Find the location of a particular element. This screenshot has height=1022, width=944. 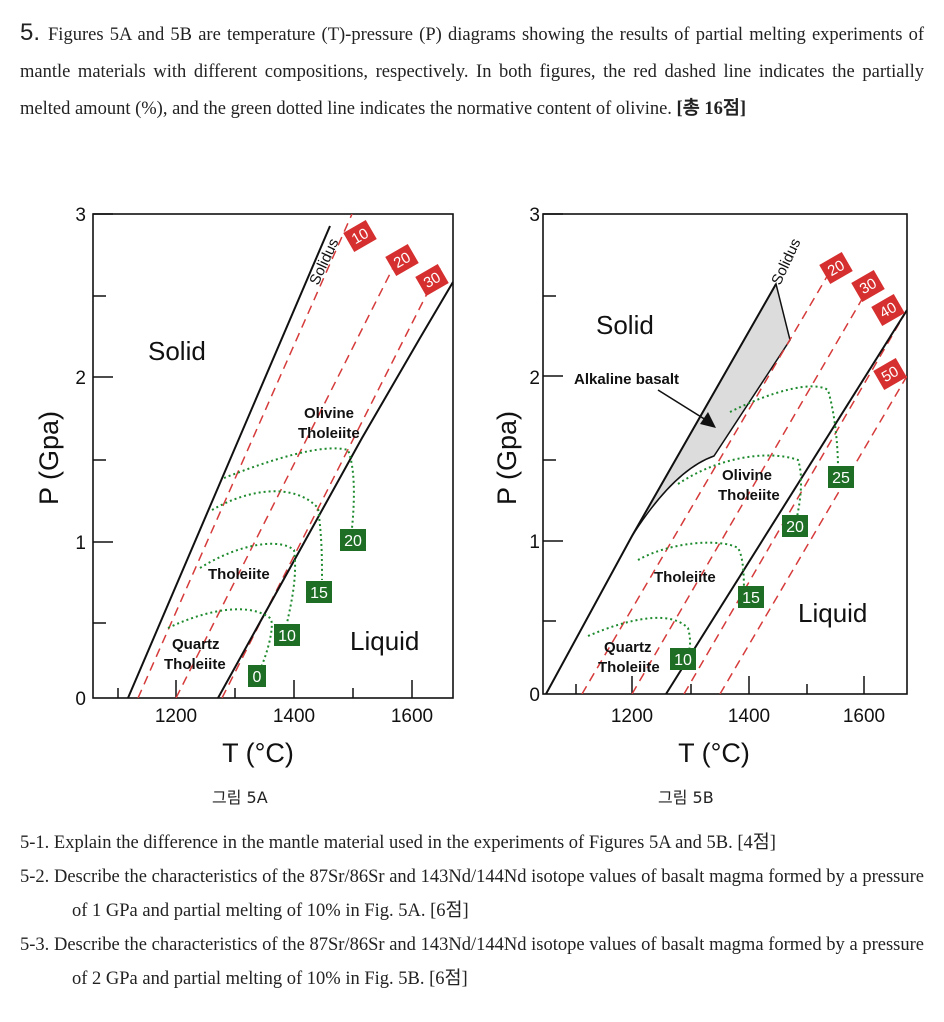

olivine-label-25: 25 is located at coordinates (841, 477).